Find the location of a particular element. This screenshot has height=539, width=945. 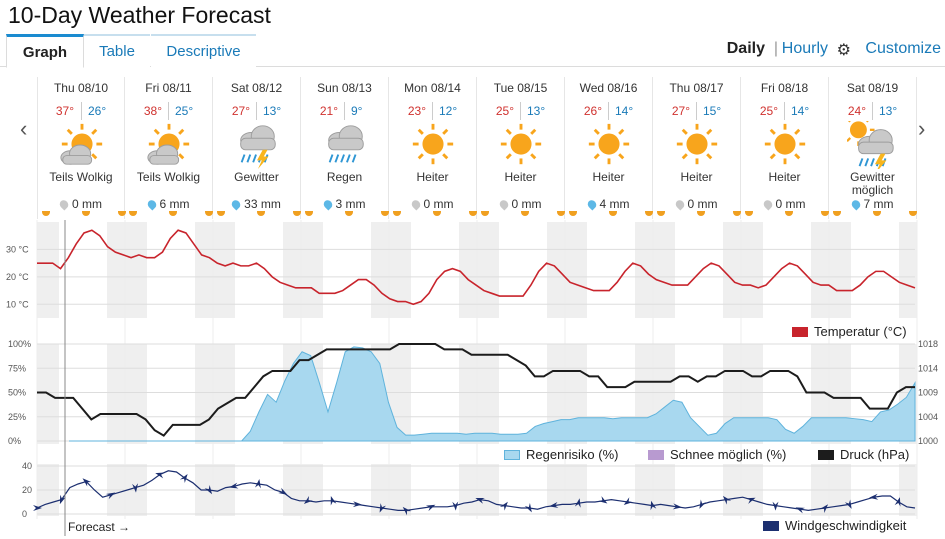

page-title: 10-Day Weather Forecast is located at coordinates (139, 15).